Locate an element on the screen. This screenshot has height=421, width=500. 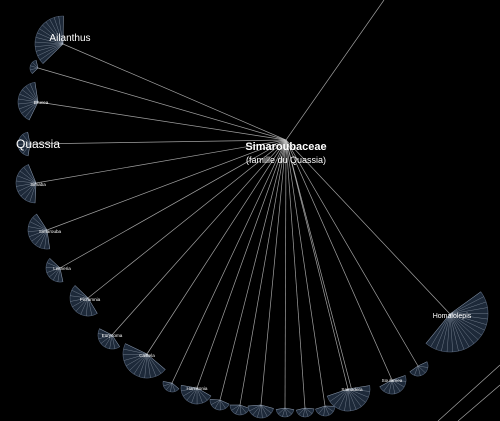
edge-homalolepis is located at coordinates (368, 227).